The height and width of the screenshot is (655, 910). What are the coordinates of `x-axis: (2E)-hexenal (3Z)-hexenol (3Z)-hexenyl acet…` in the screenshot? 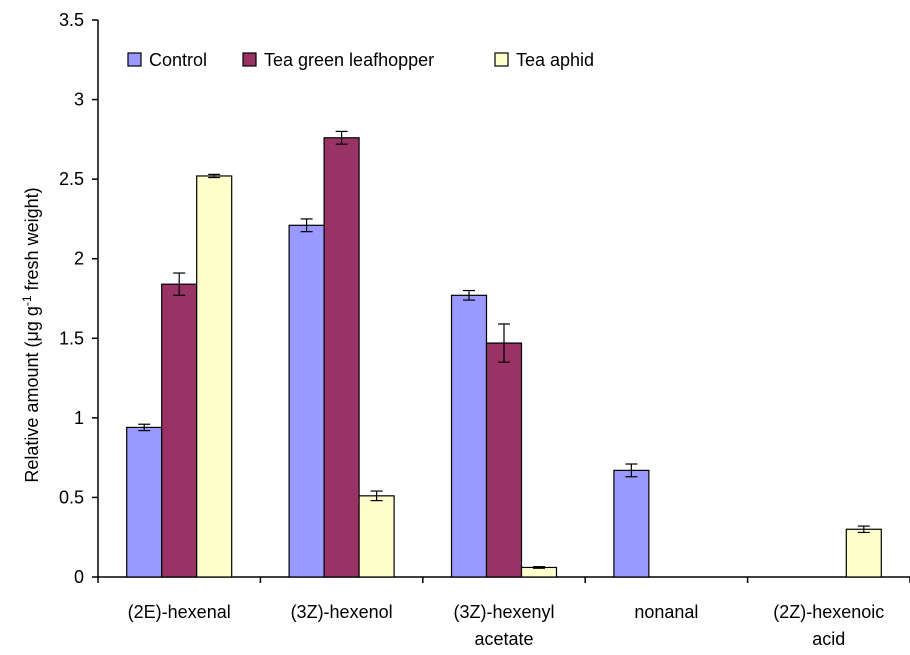 It's located at (503, 612).